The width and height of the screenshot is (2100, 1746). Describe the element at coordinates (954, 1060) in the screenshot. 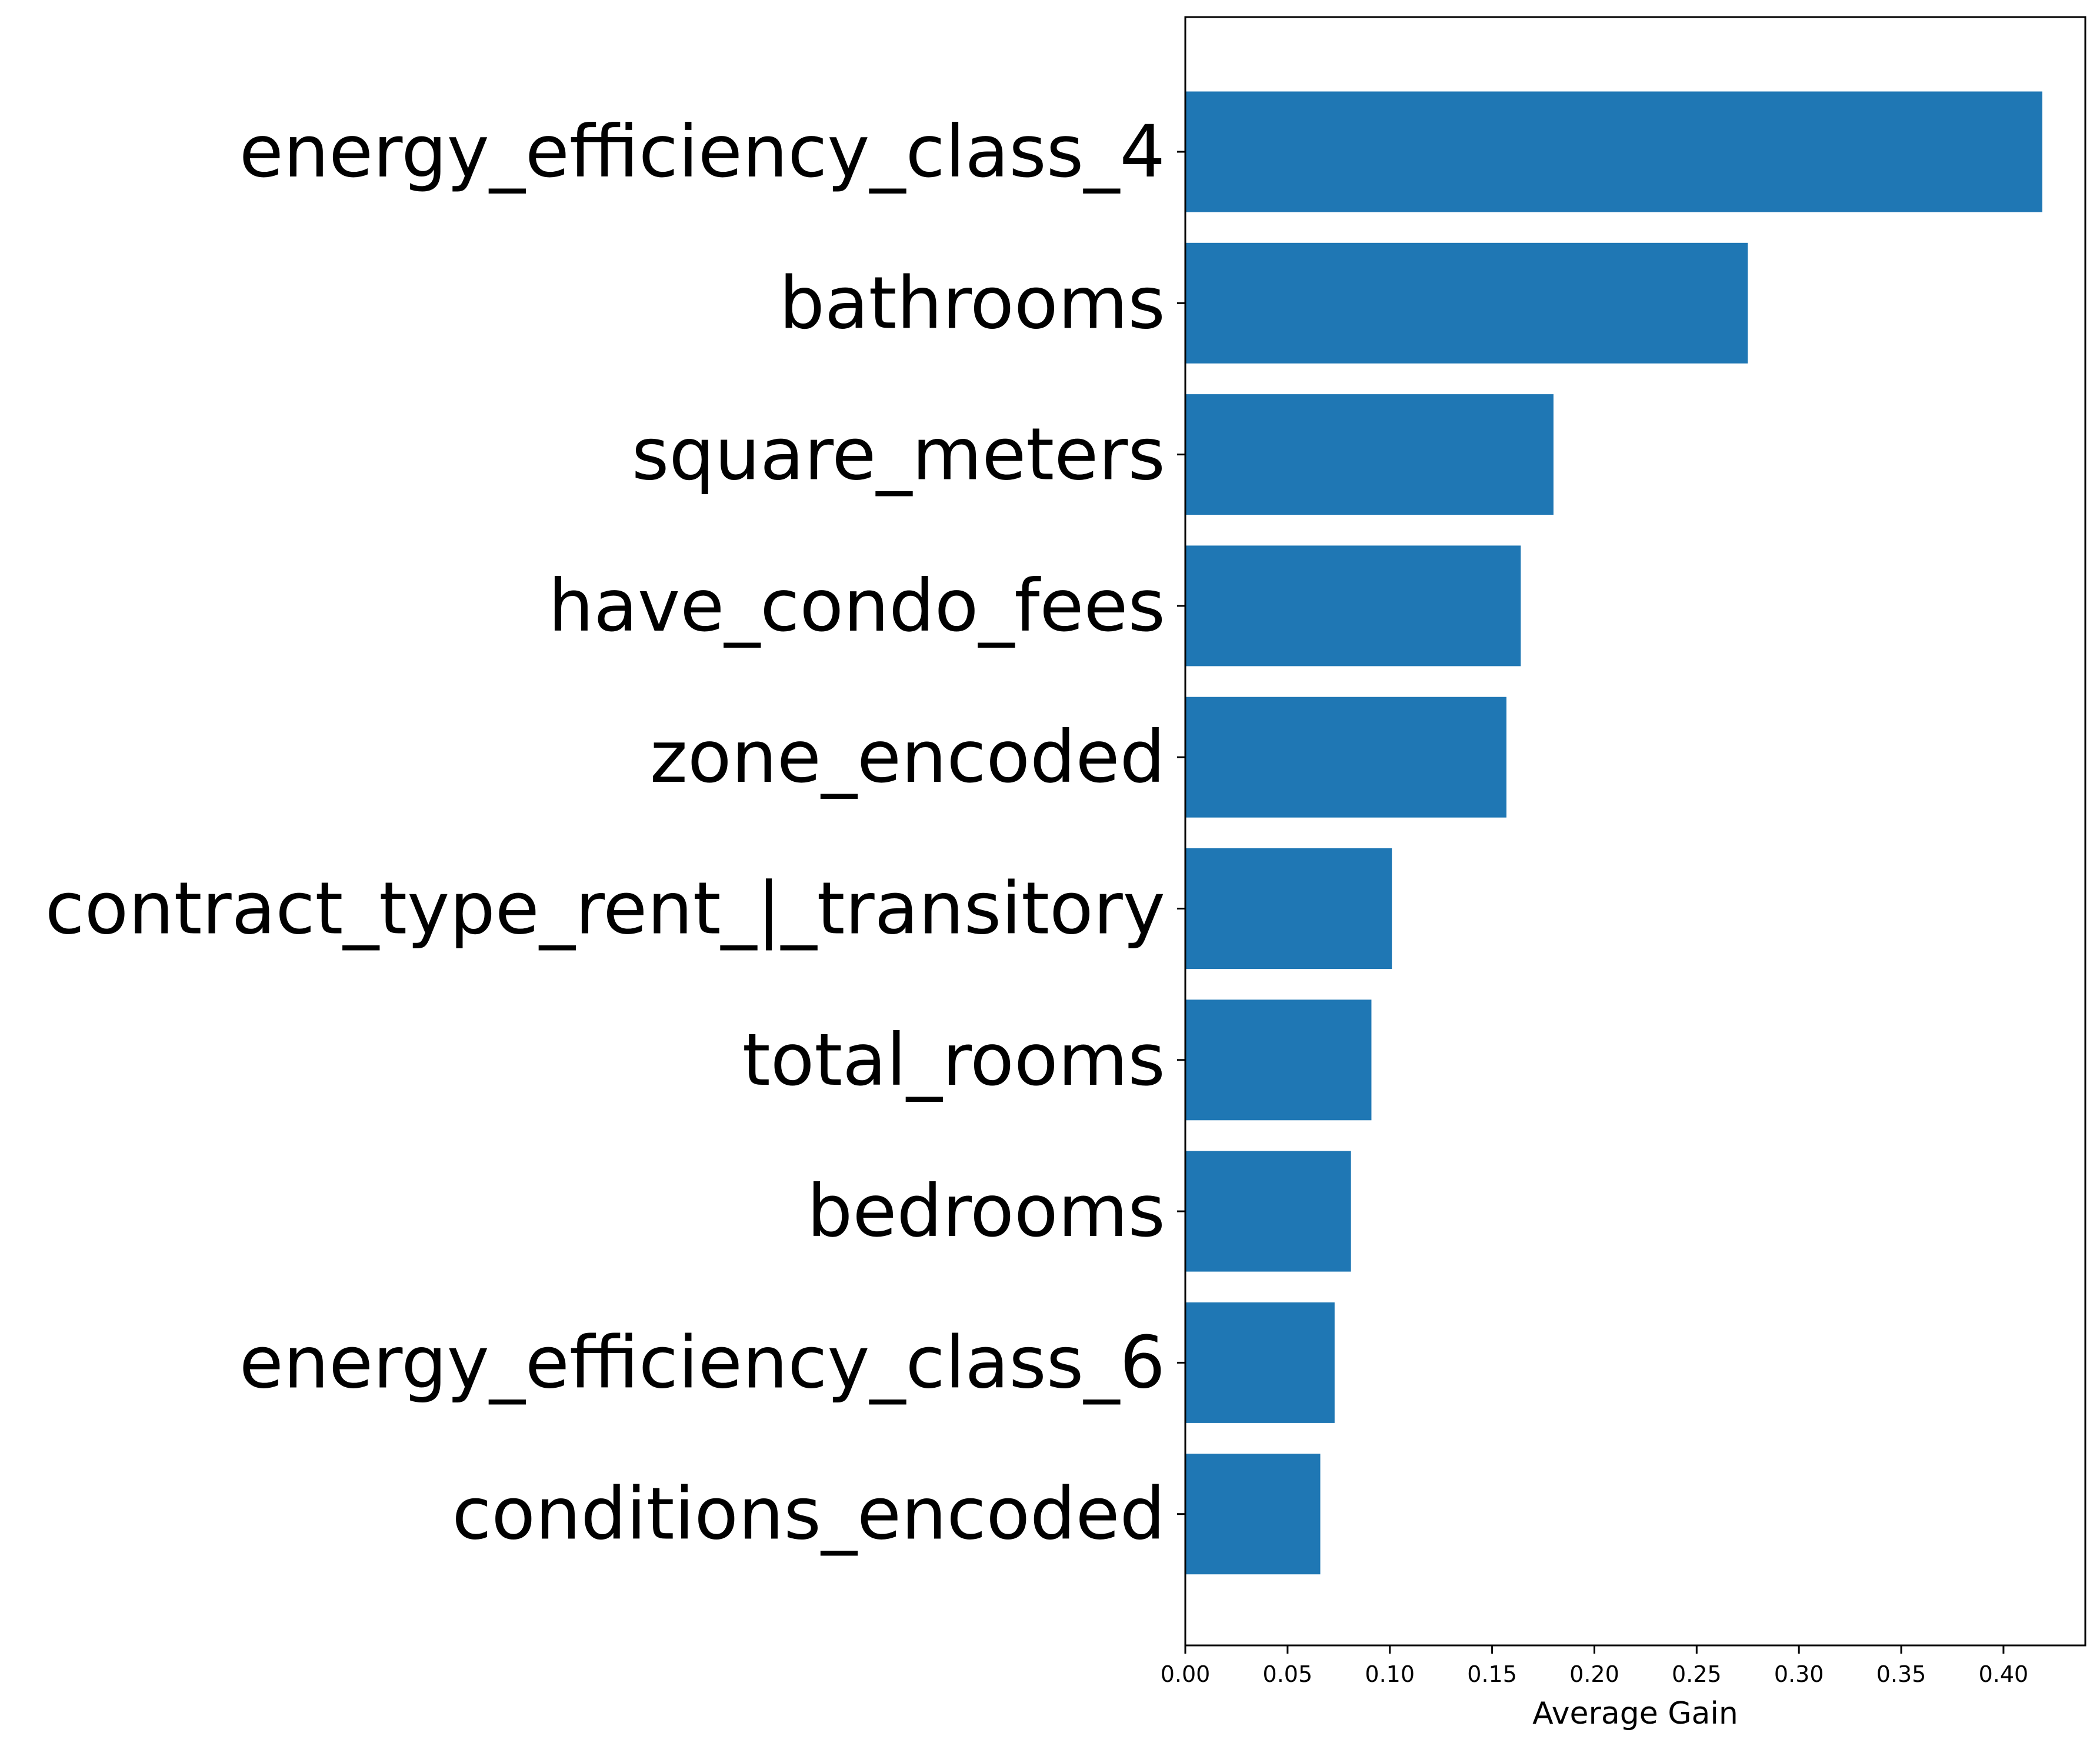

I see `y-tick-label: total_rooms` at that location.